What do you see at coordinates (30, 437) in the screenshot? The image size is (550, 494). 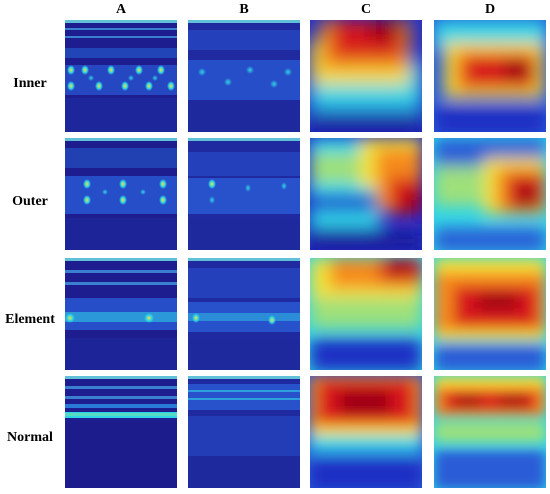 I see `row-label-normal: Normal` at bounding box center [30, 437].